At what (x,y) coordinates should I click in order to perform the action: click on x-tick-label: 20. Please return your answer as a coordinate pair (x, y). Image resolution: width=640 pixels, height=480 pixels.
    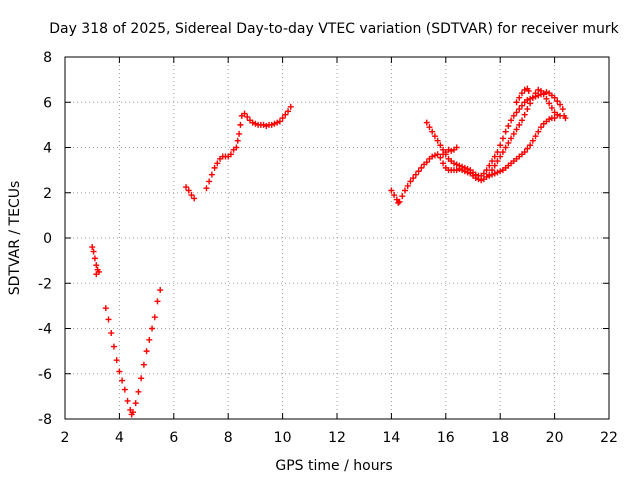
    Looking at the image, I should click on (555, 438).